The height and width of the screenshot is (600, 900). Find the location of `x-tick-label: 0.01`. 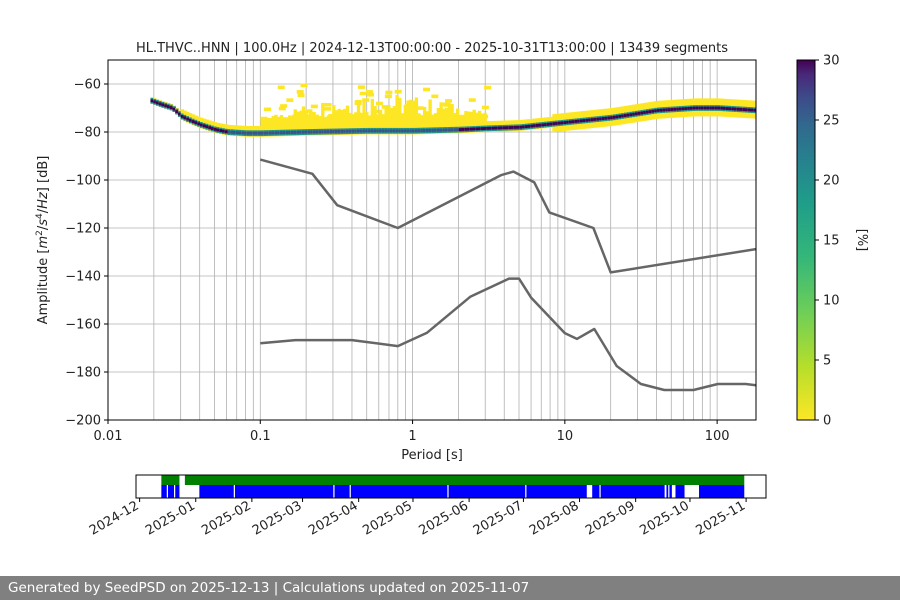

x-tick-label: 0.01 is located at coordinates (108, 436).